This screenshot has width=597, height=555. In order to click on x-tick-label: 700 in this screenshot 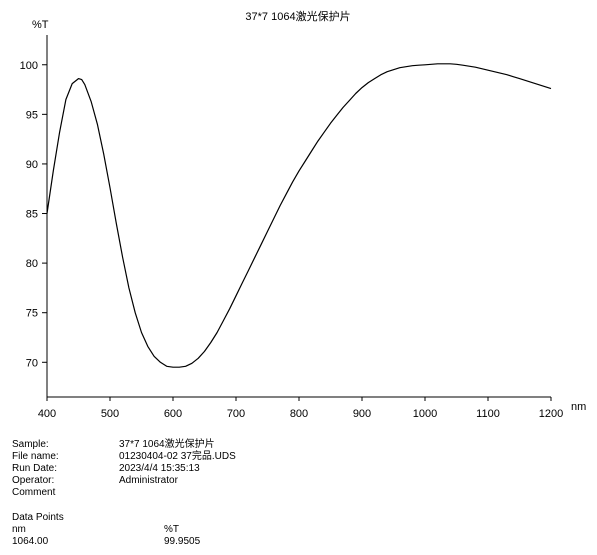, I will do `click(236, 414)`.